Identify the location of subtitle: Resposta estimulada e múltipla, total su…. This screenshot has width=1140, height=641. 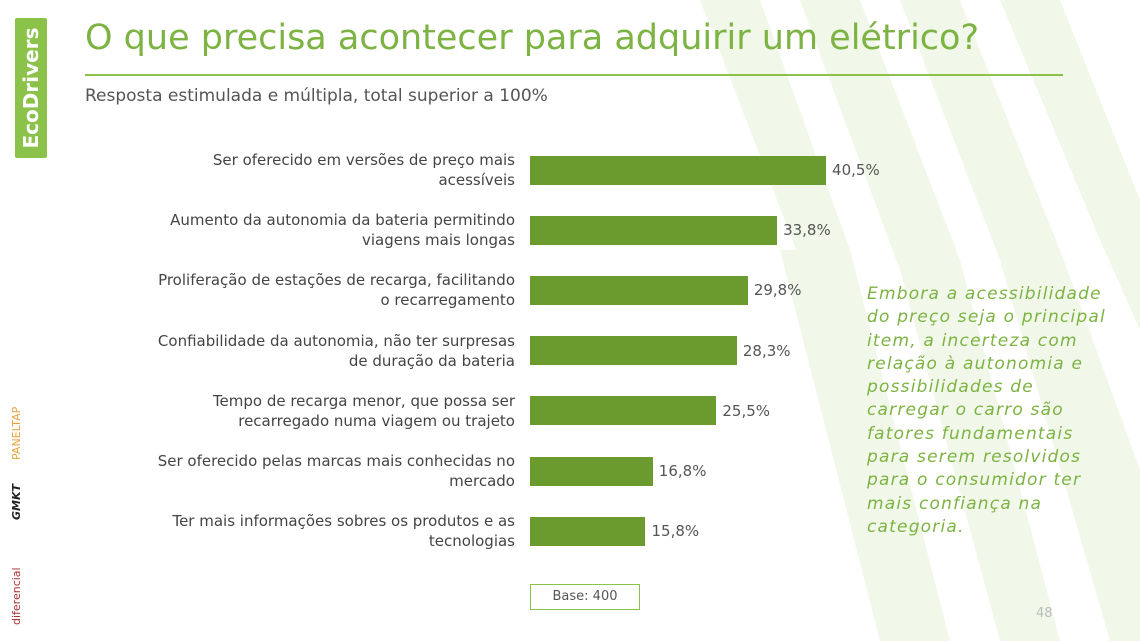
(316, 96).